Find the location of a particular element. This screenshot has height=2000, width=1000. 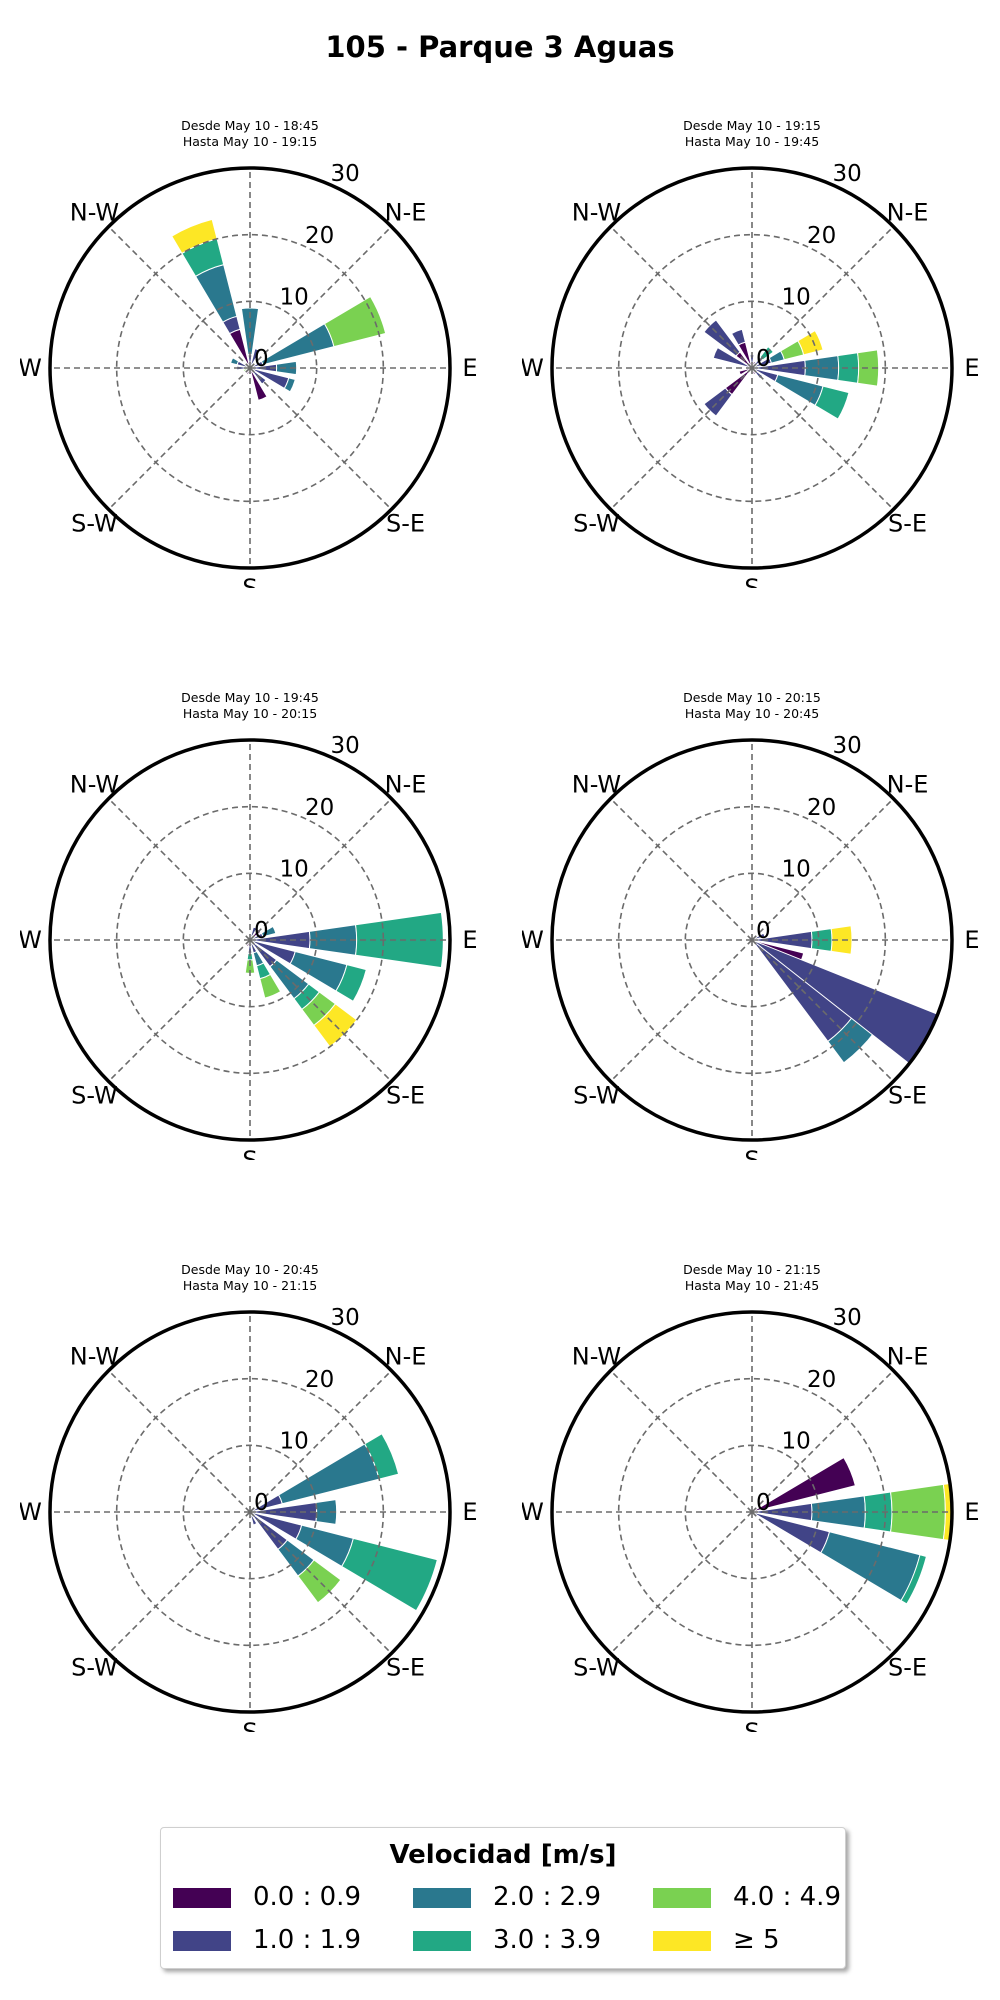

legend-label: ≥ 5 is located at coordinates (756, 1940).